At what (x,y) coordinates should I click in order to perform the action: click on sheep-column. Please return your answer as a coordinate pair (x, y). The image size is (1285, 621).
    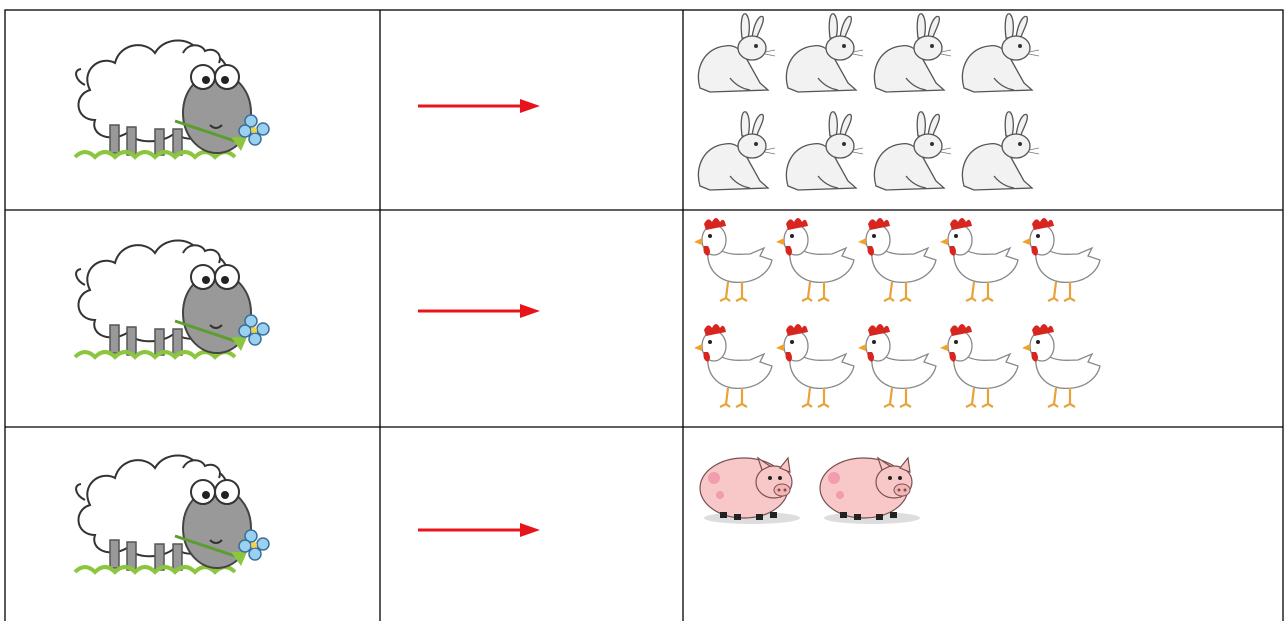
    Looking at the image, I should click on (172, 306).